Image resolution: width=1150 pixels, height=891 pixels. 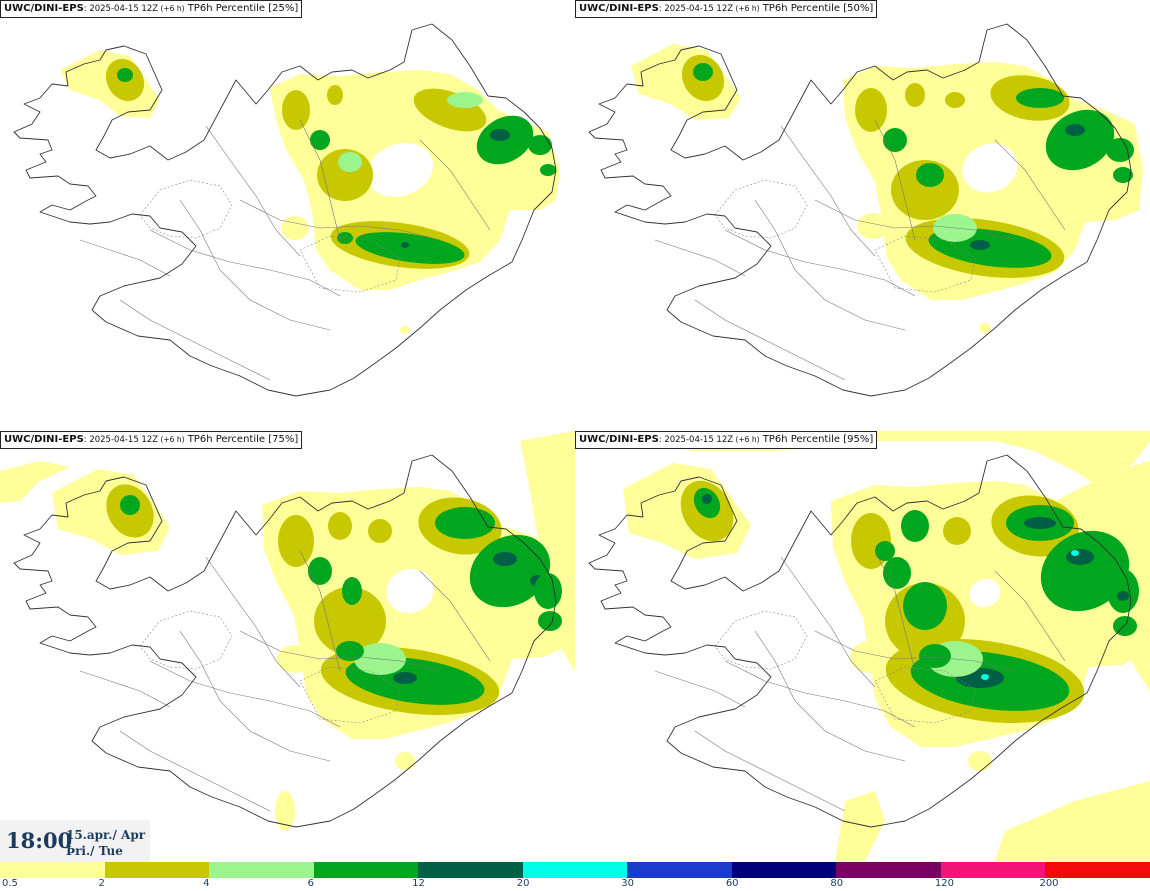 What do you see at coordinates (106, 835) in the screenshot?
I see `valid-date-line-1: 15.apr./ Apr` at bounding box center [106, 835].